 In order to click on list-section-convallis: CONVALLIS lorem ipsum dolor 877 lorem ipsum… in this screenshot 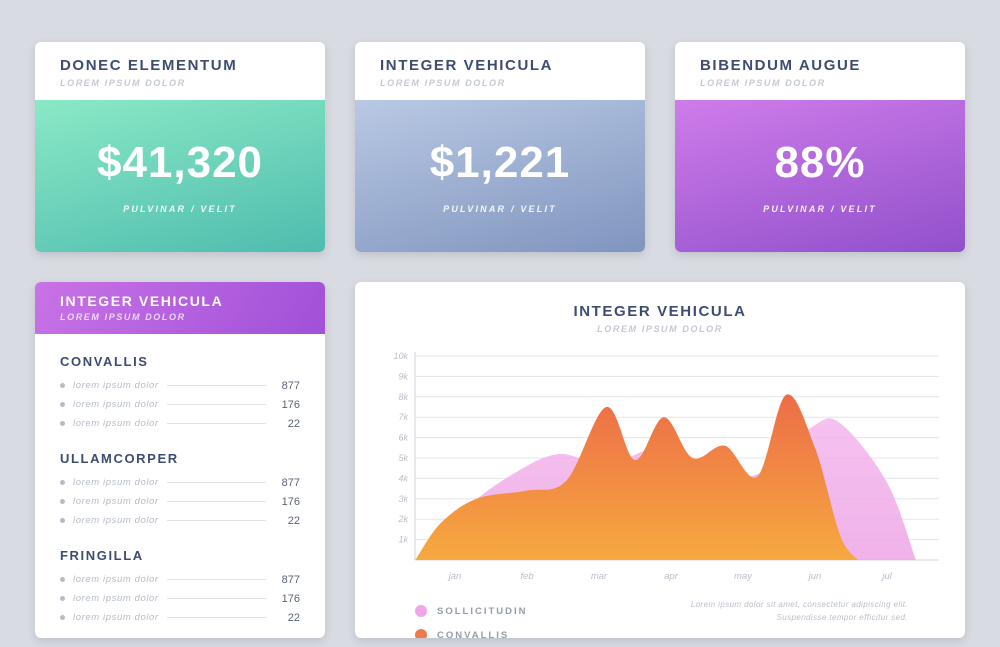, I will do `click(180, 393)`.